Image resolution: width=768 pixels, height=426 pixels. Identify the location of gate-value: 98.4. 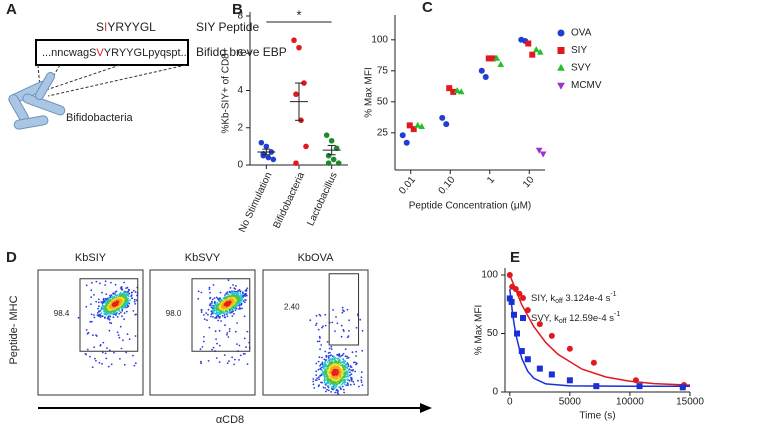
(62, 313).